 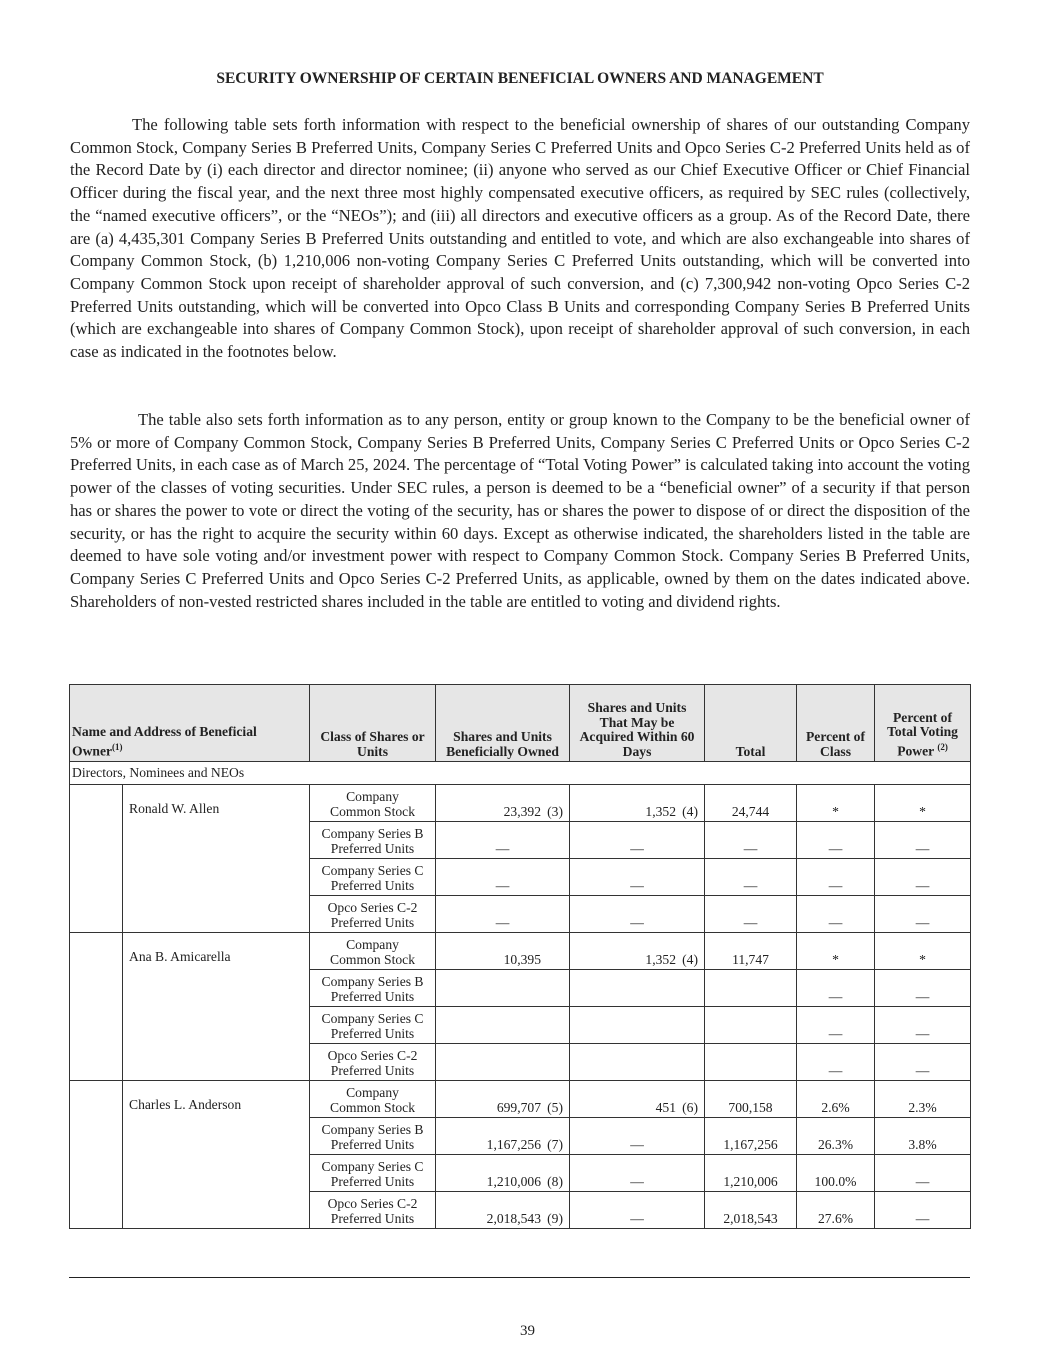 I want to click on header-total: Total, so click(x=751, y=723).